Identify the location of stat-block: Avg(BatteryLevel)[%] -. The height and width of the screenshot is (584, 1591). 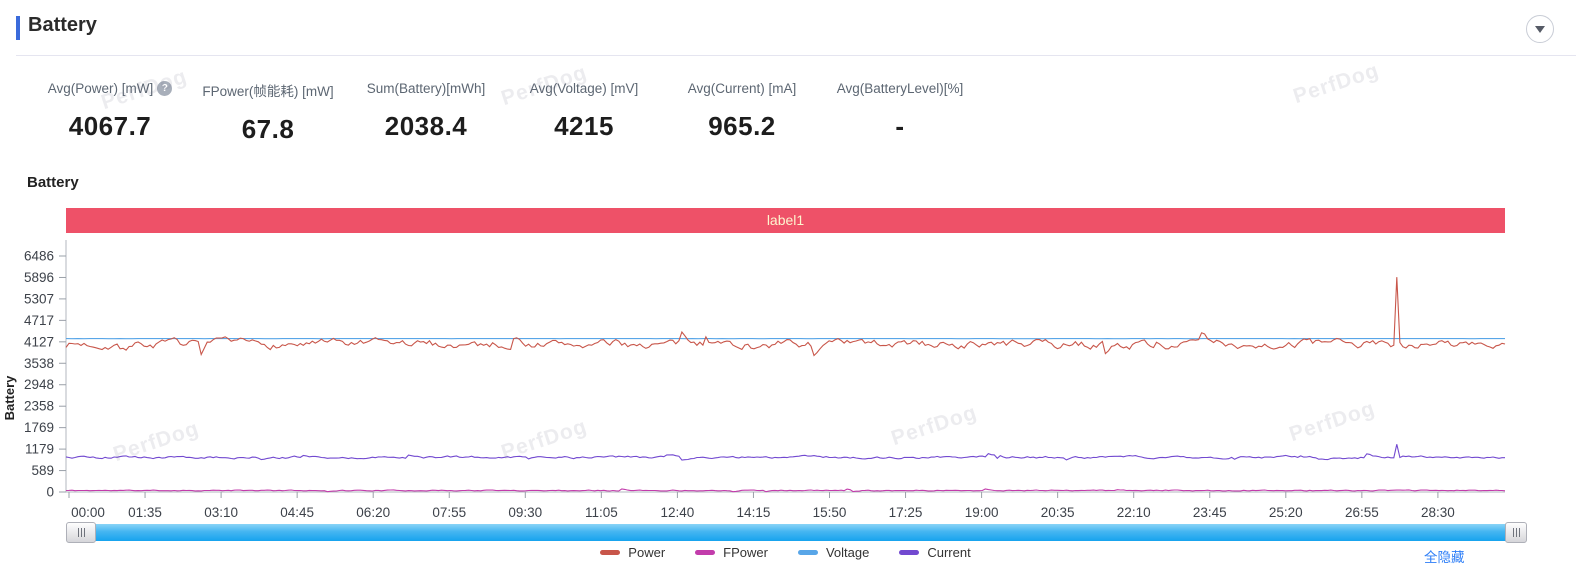
(900, 112).